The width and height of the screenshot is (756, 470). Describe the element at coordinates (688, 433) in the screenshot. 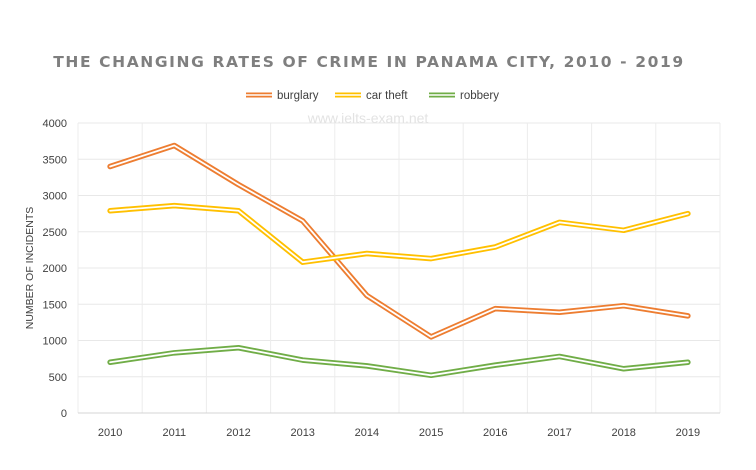

I see `x-tick-label: 2019` at that location.